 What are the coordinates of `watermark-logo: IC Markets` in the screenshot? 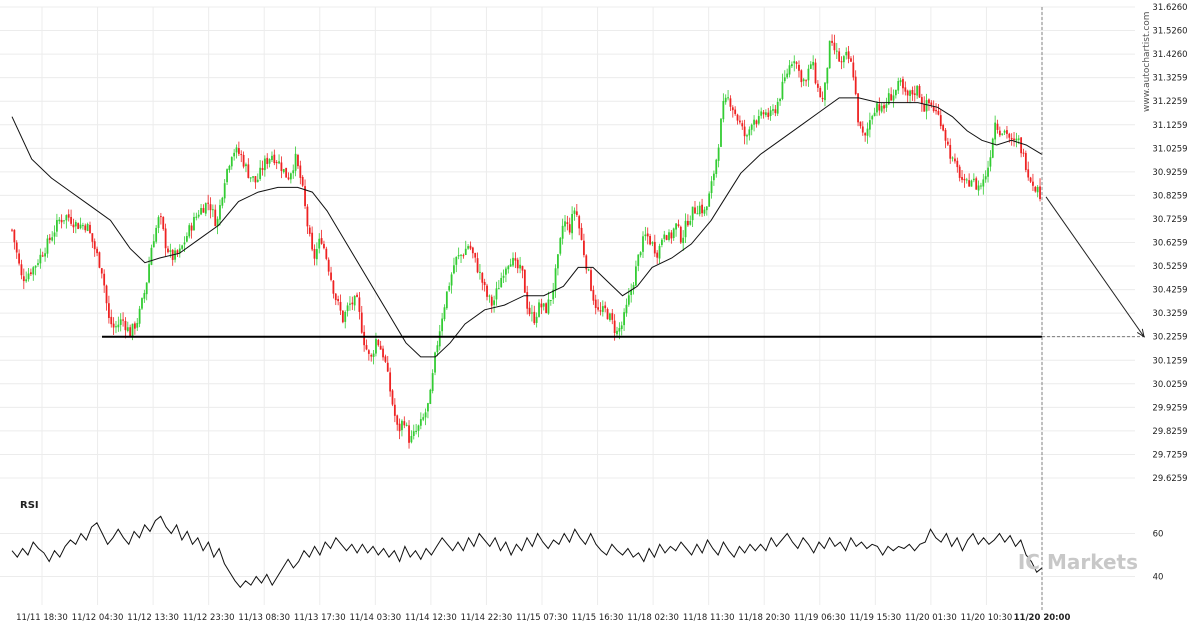 It's located at (1078, 562).